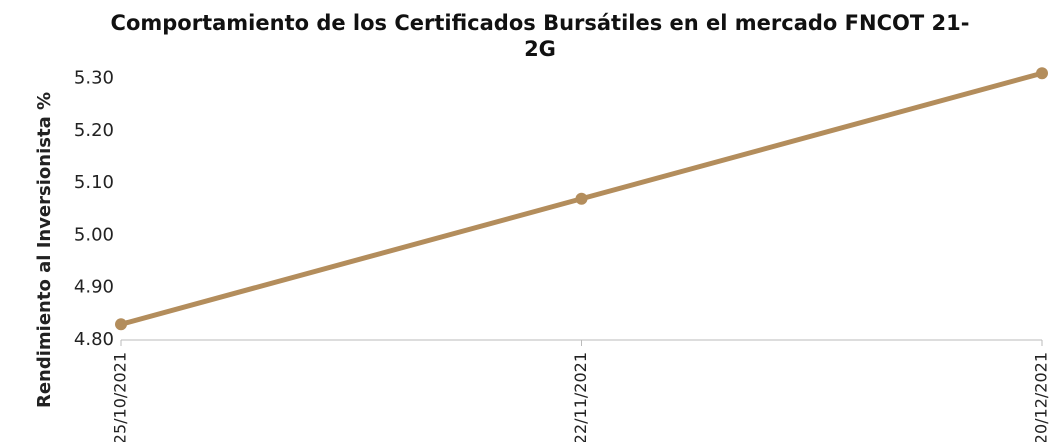 The width and height of the screenshot is (1050, 442). Describe the element at coordinates (1041, 397) in the screenshot. I see `x-tick-label: 20/12/2021` at that location.